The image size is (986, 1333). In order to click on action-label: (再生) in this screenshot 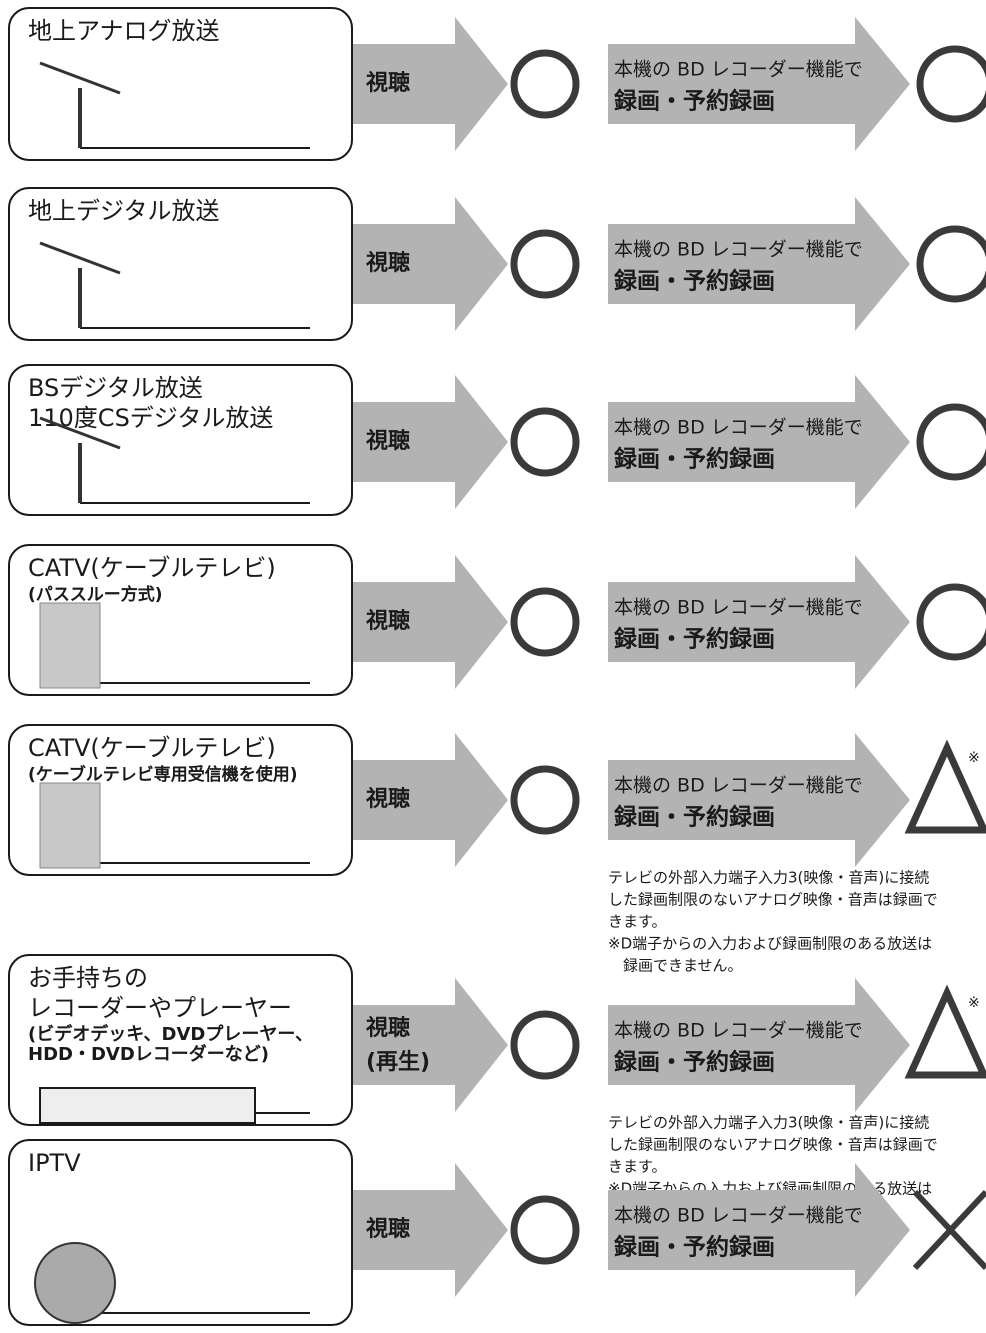, I will do `click(398, 1062)`.